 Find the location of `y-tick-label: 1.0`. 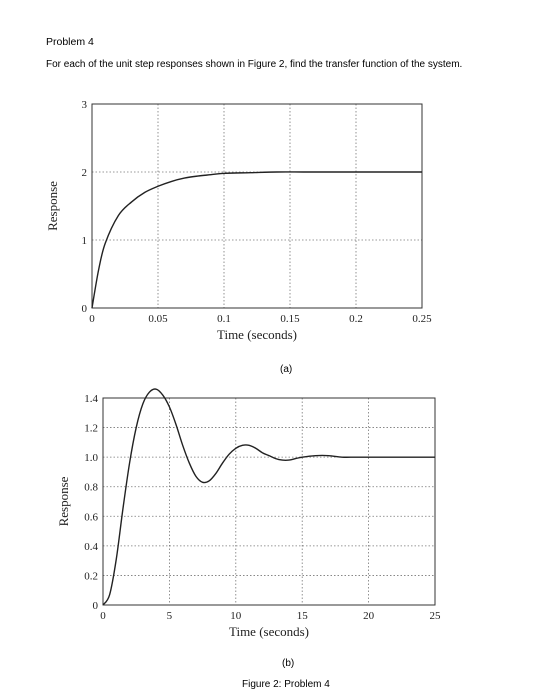

y-tick-label: 1.0 is located at coordinates (91, 458).